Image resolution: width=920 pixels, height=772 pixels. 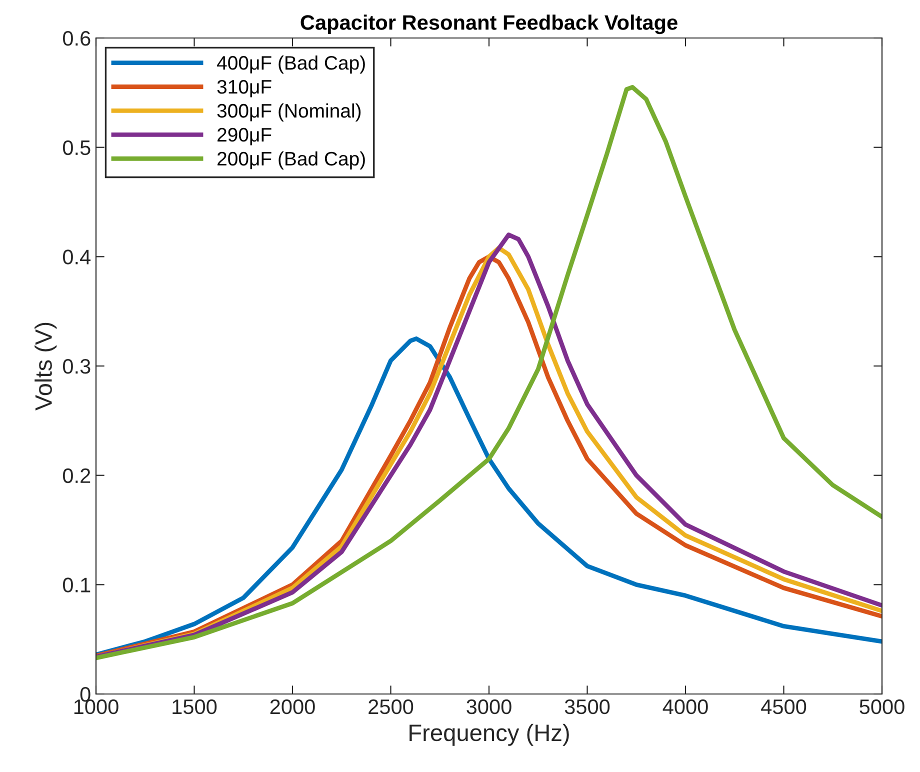 I want to click on x-tick-label: 5000, so click(x=882, y=706).